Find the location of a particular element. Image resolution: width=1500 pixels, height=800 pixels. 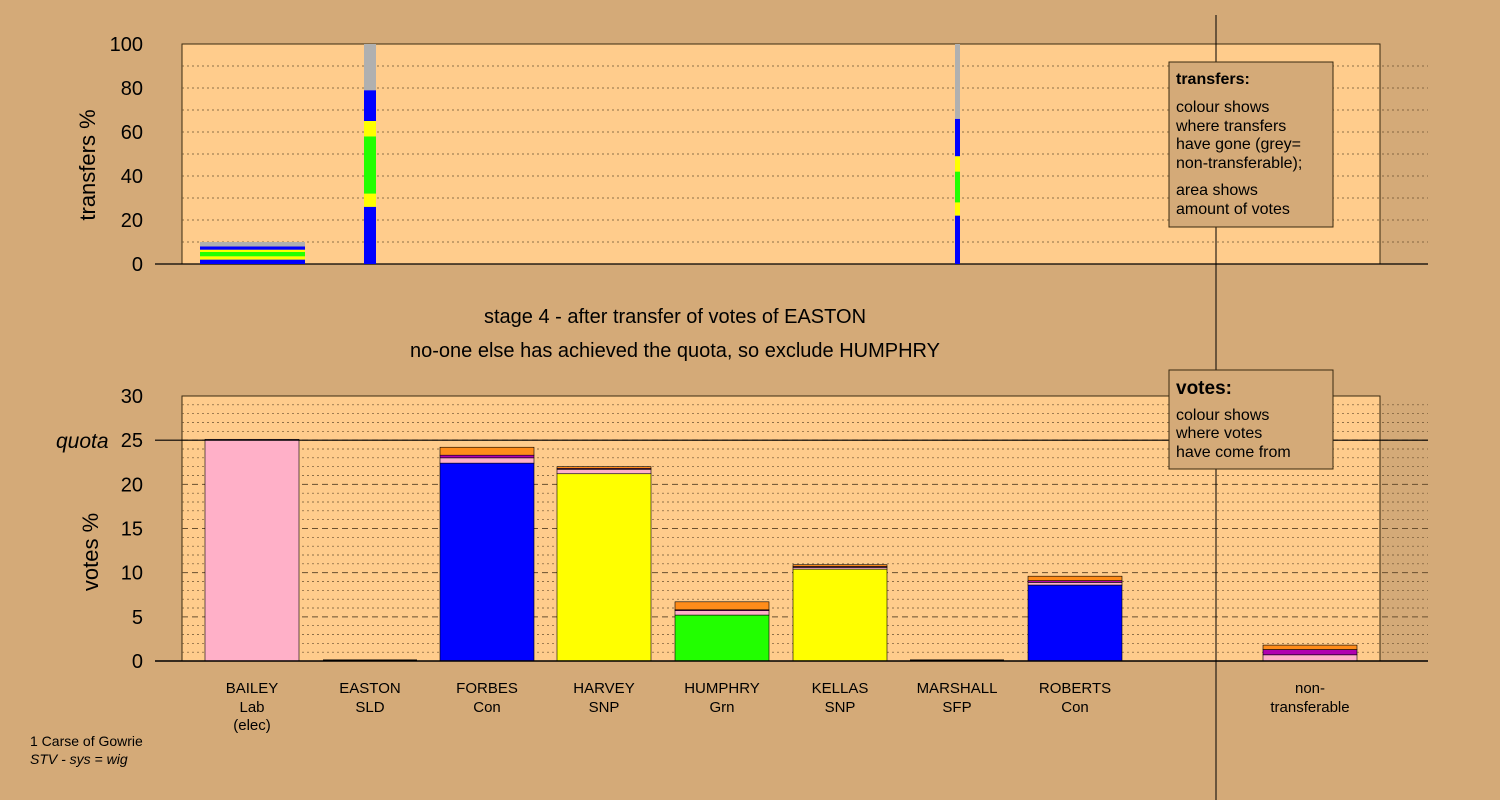

y-tick-label: 60 is located at coordinates (132, 133).